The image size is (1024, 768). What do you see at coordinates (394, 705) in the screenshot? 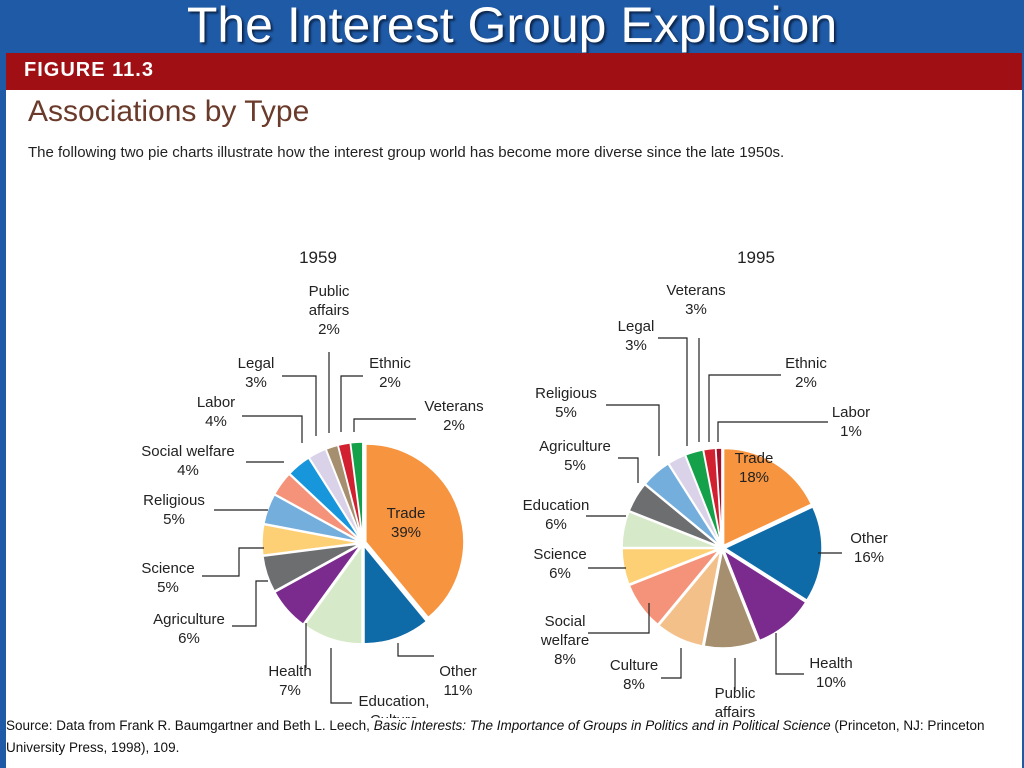
I see `slice-label-education-culture: Education,Culture10%` at bounding box center [394, 705].